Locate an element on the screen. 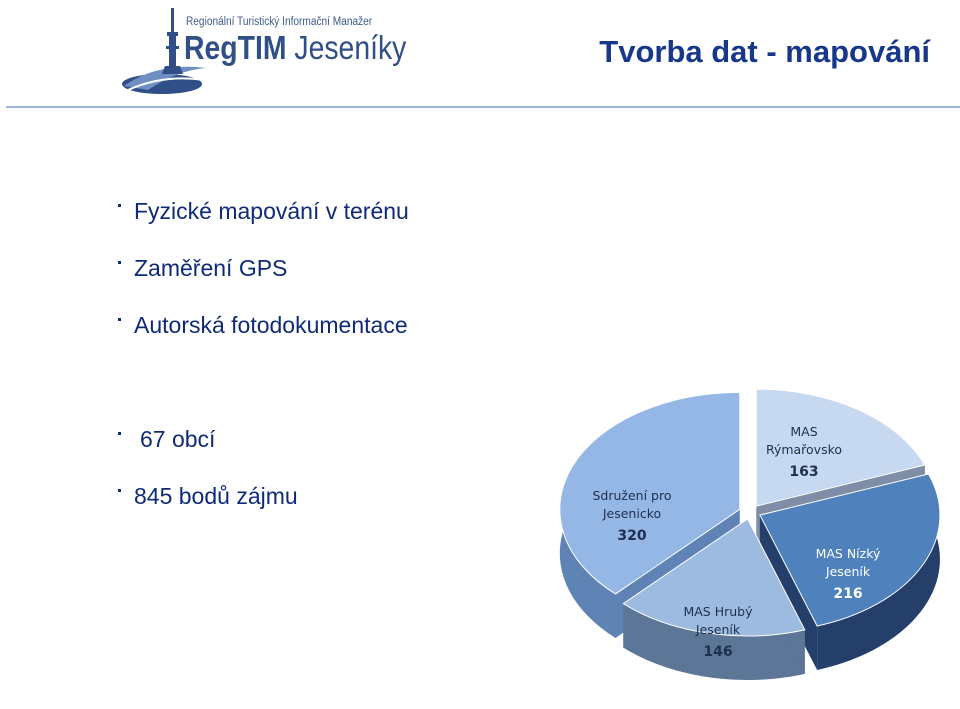 This screenshot has height=709, width=960. logo-wordmark: RegTIM Jeseníky is located at coordinates (295, 48).